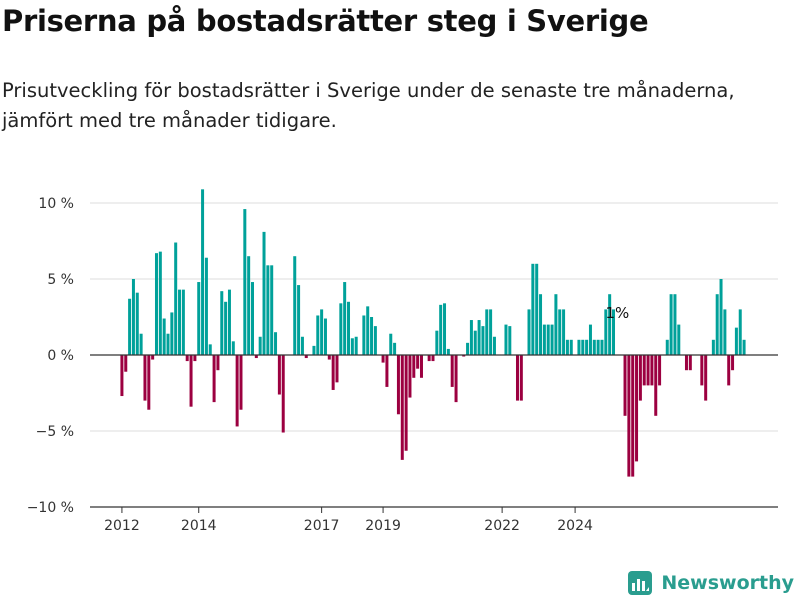 This screenshot has height=600, width=800. Describe the element at coordinates (640, 583) in the screenshot. I see `newsworthy-logo-icon` at that location.